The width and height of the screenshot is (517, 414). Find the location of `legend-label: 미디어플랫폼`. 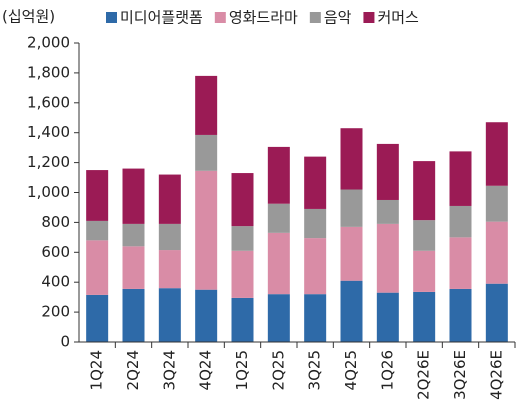

legend-label: 미디어플랫폼 is located at coordinates (161, 18).